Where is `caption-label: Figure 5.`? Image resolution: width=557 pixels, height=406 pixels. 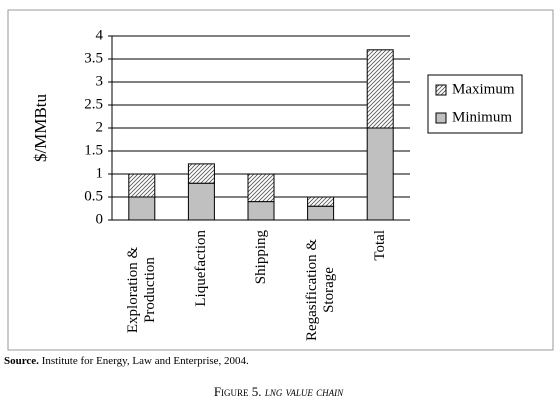
caption-label: Figure 5. is located at coordinates (237, 391).